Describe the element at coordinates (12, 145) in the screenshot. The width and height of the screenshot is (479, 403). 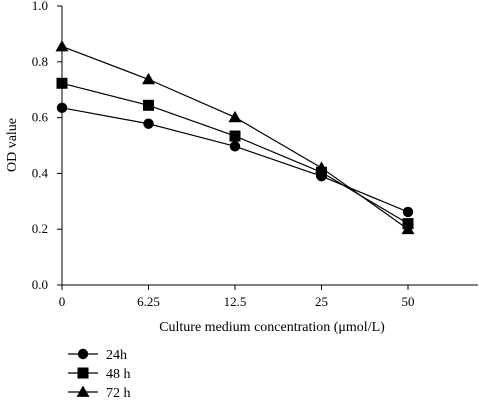
I see `y-axis-label: OD value` at that location.